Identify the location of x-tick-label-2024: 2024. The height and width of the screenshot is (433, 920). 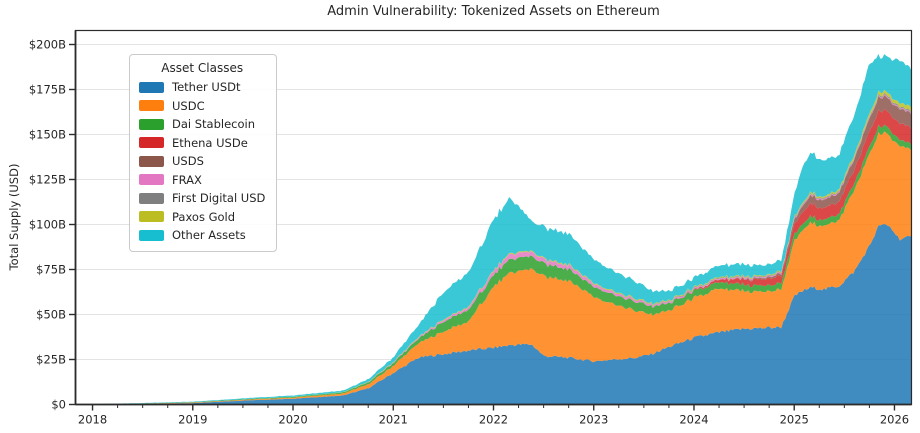
(693, 420).